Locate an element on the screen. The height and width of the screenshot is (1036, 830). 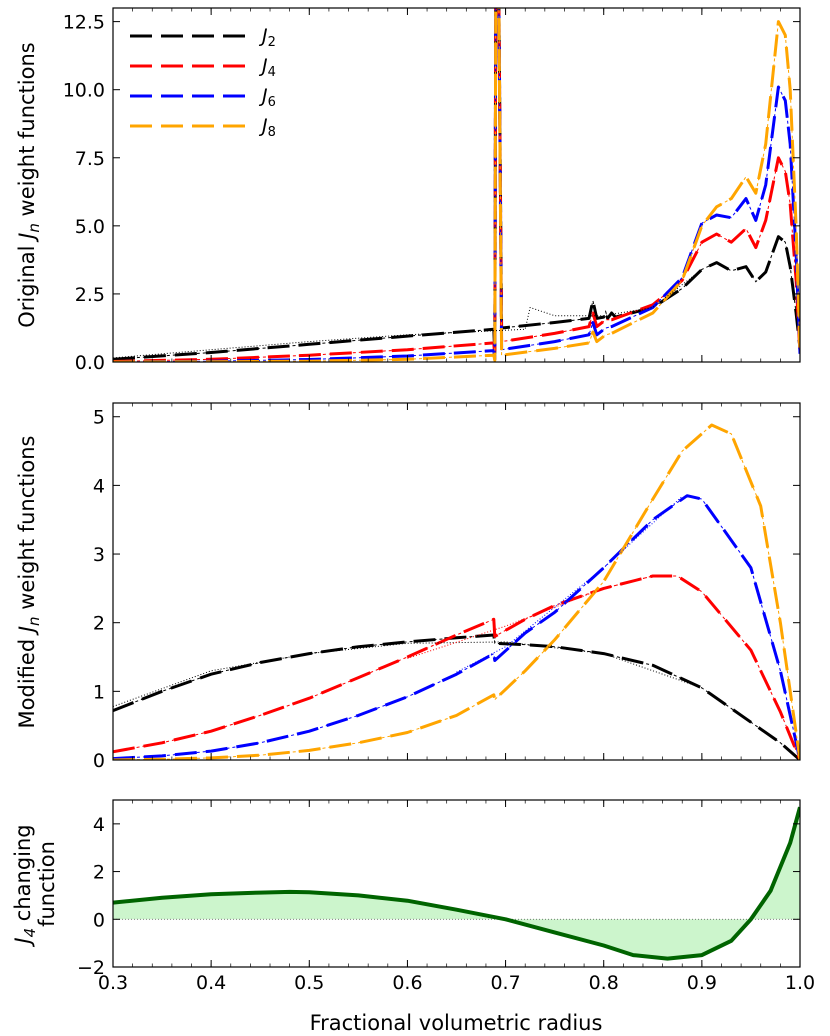
xtick-label: 0.6 is located at coordinates (407, 983).